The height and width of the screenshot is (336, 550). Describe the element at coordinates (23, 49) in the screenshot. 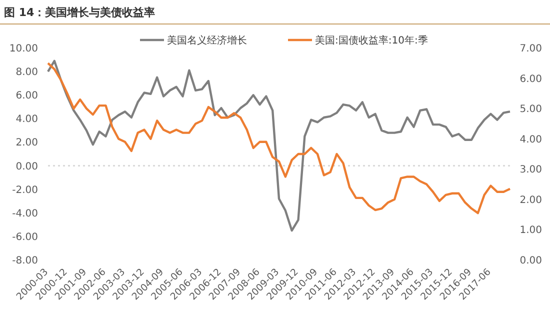

I see `y-tick-label: 10.00` at that location.